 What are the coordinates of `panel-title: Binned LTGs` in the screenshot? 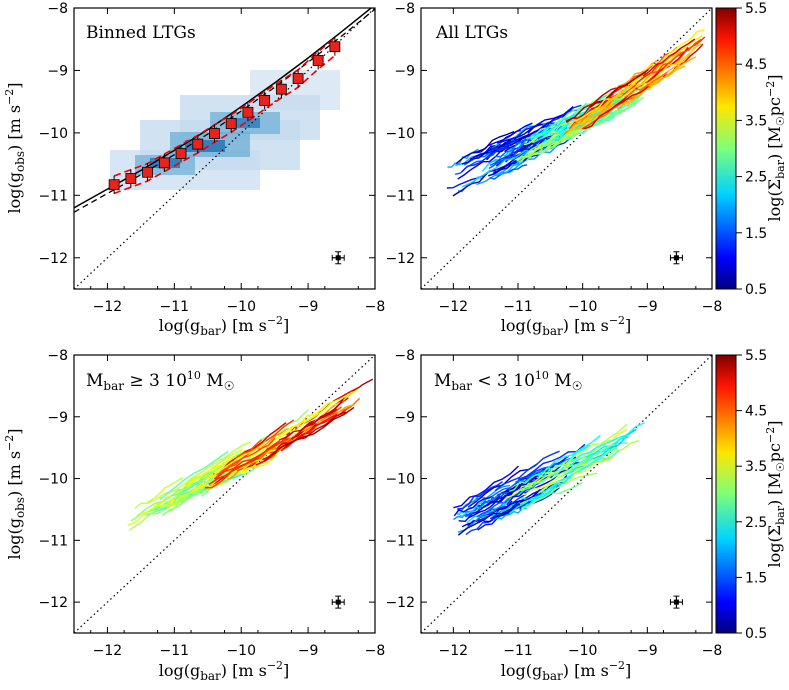 It's located at (141, 33).